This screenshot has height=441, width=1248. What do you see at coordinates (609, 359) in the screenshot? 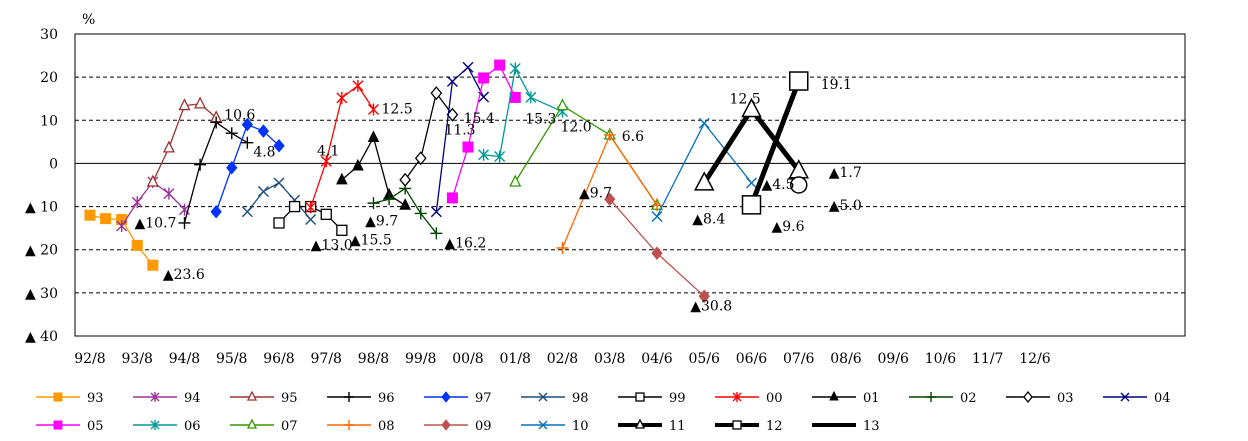
I see `x-tick-label: 03/8` at bounding box center [609, 359].